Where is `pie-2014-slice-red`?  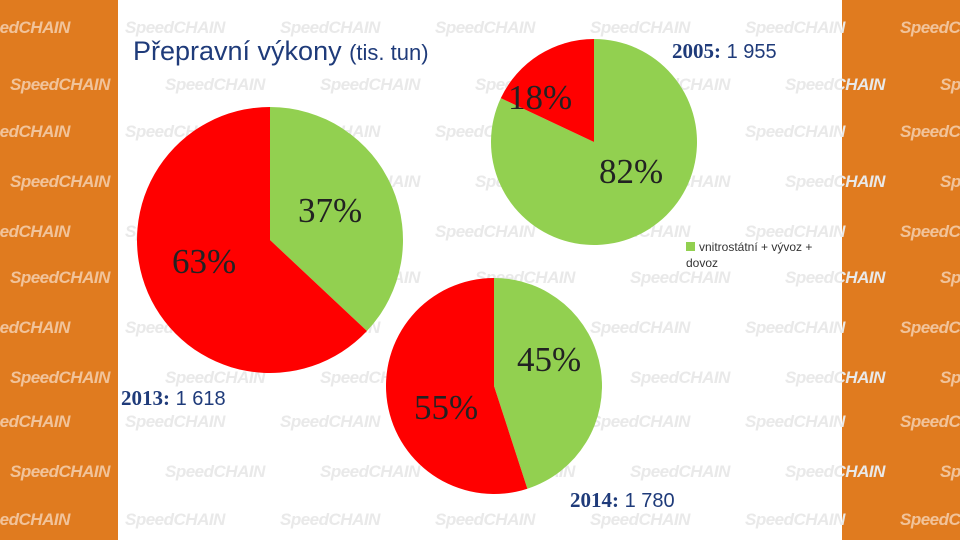 pie-2014-slice-red is located at coordinates (457, 386).